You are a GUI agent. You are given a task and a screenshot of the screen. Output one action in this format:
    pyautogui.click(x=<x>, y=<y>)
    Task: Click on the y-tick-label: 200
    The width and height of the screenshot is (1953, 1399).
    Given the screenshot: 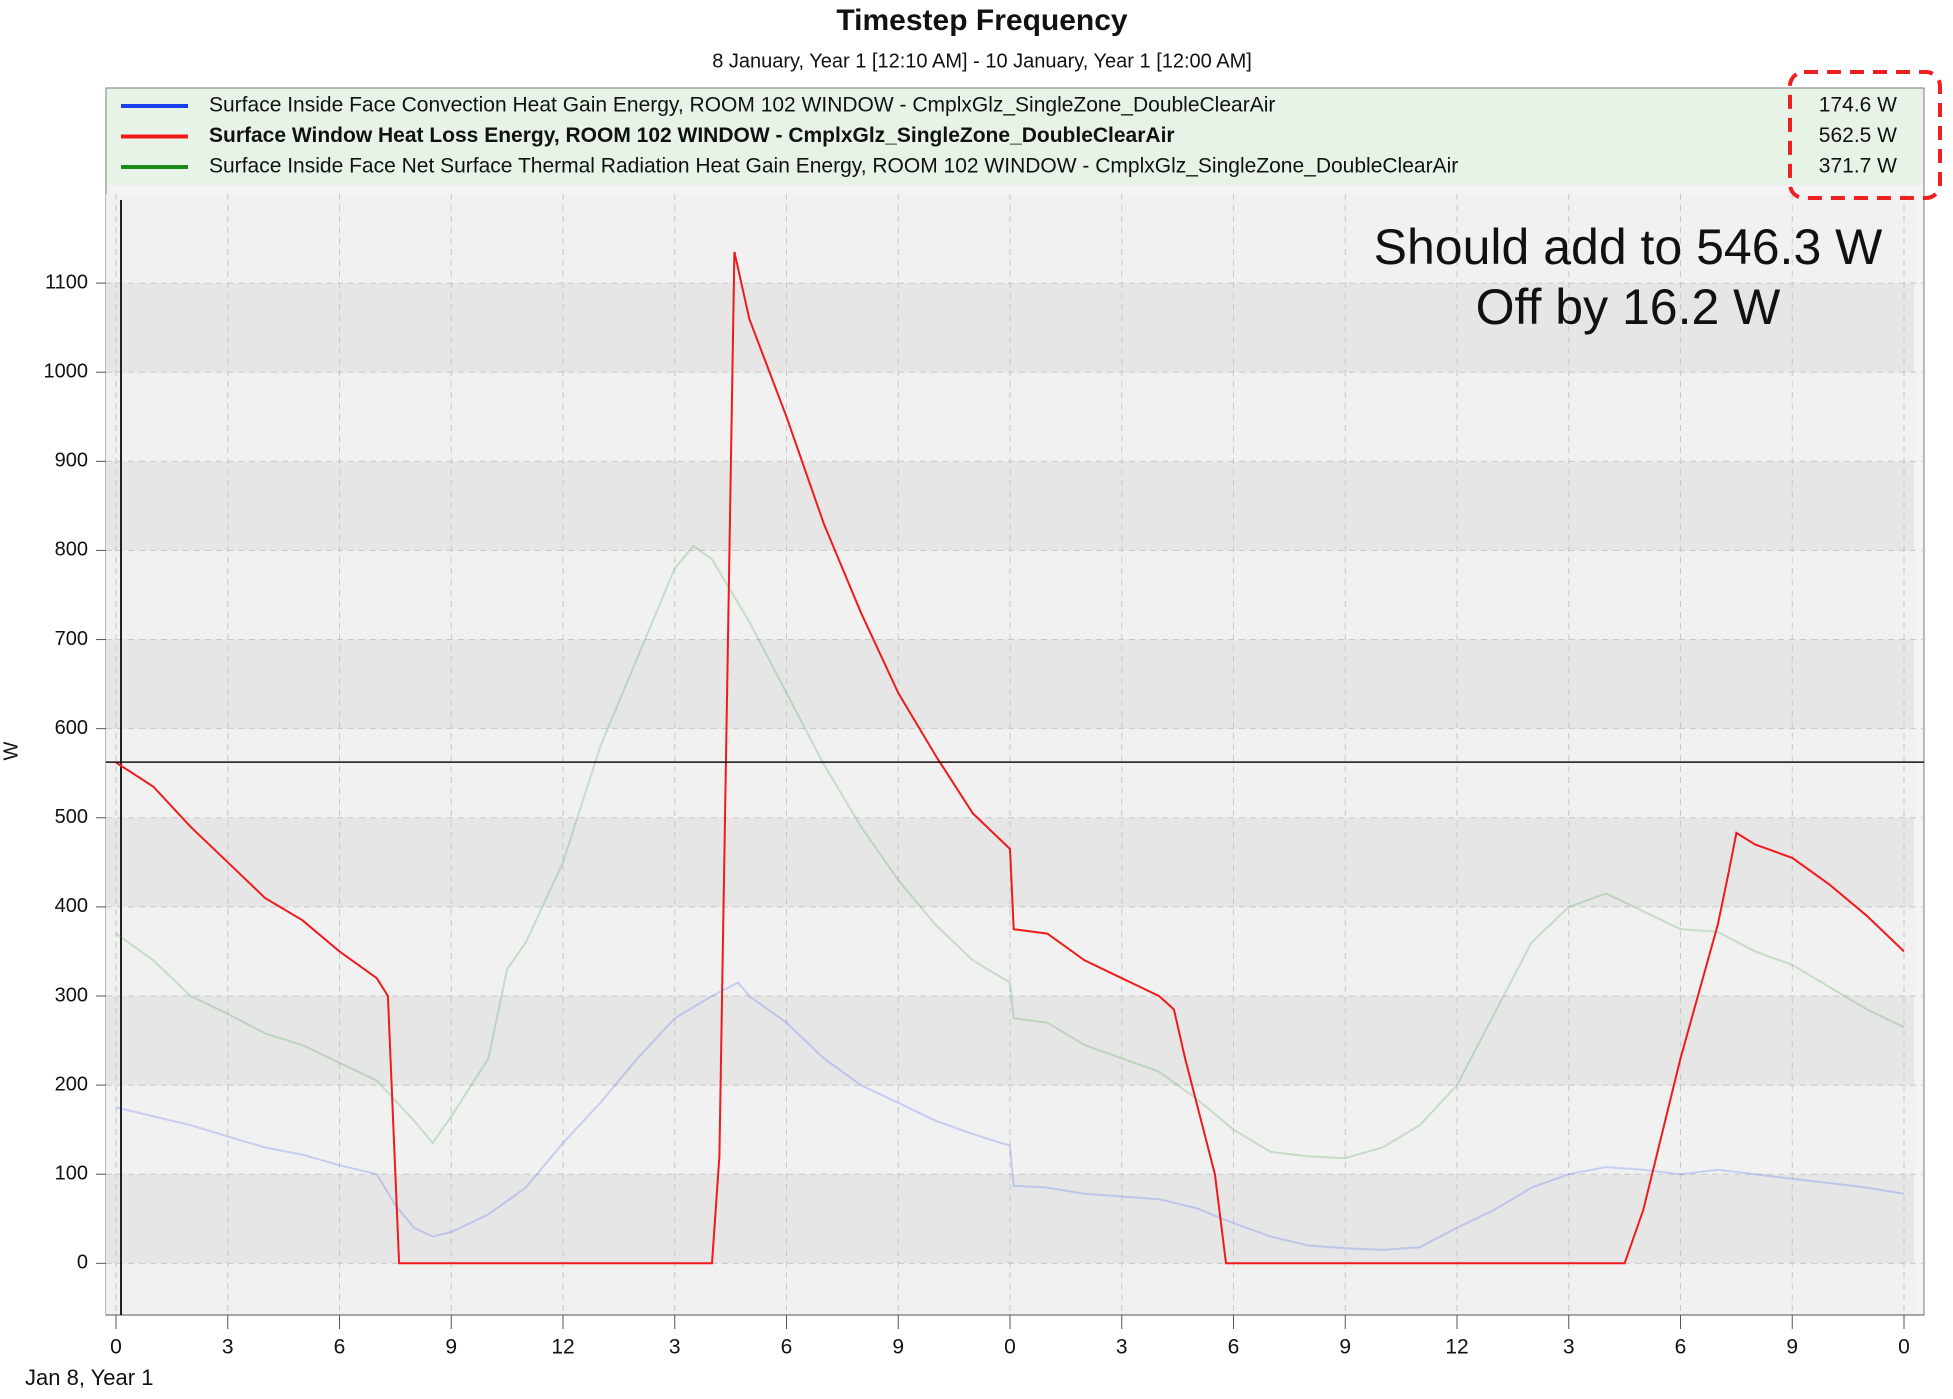 What is the action you would take?
    pyautogui.click(x=71, y=1084)
    